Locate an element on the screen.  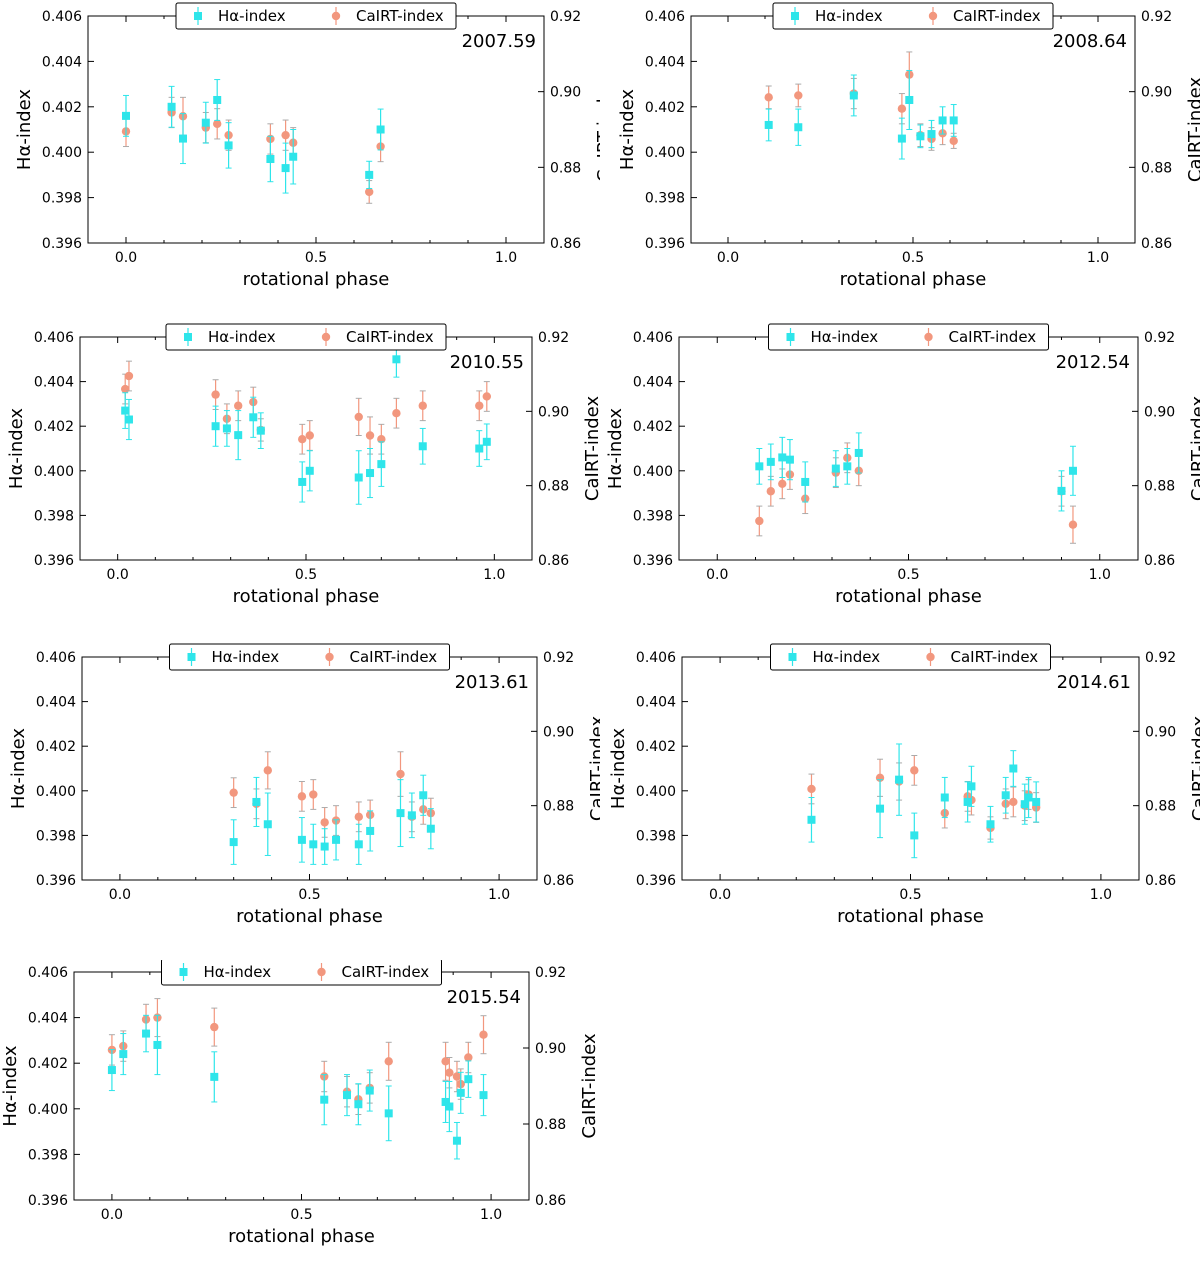
year-label: 2014.61 is located at coordinates (1094, 682).